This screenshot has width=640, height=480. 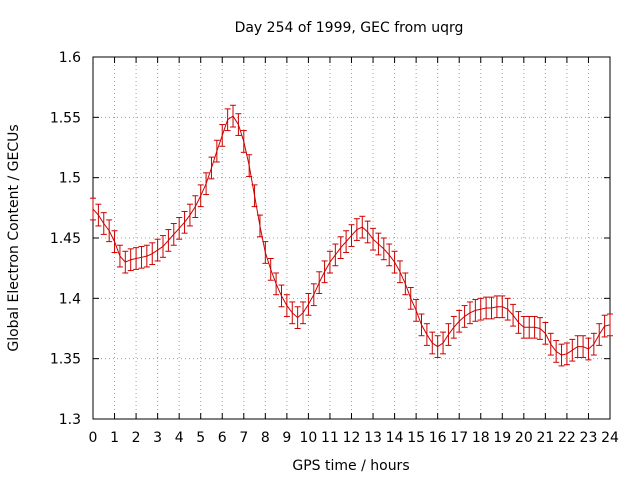 I want to click on x-axis-tick-labels: 0 1 2 3 4 5 6 7 8 9 10 11 12 13 14 15 16 17 18 19 20 21 22 23 24, so click(x=354, y=438).